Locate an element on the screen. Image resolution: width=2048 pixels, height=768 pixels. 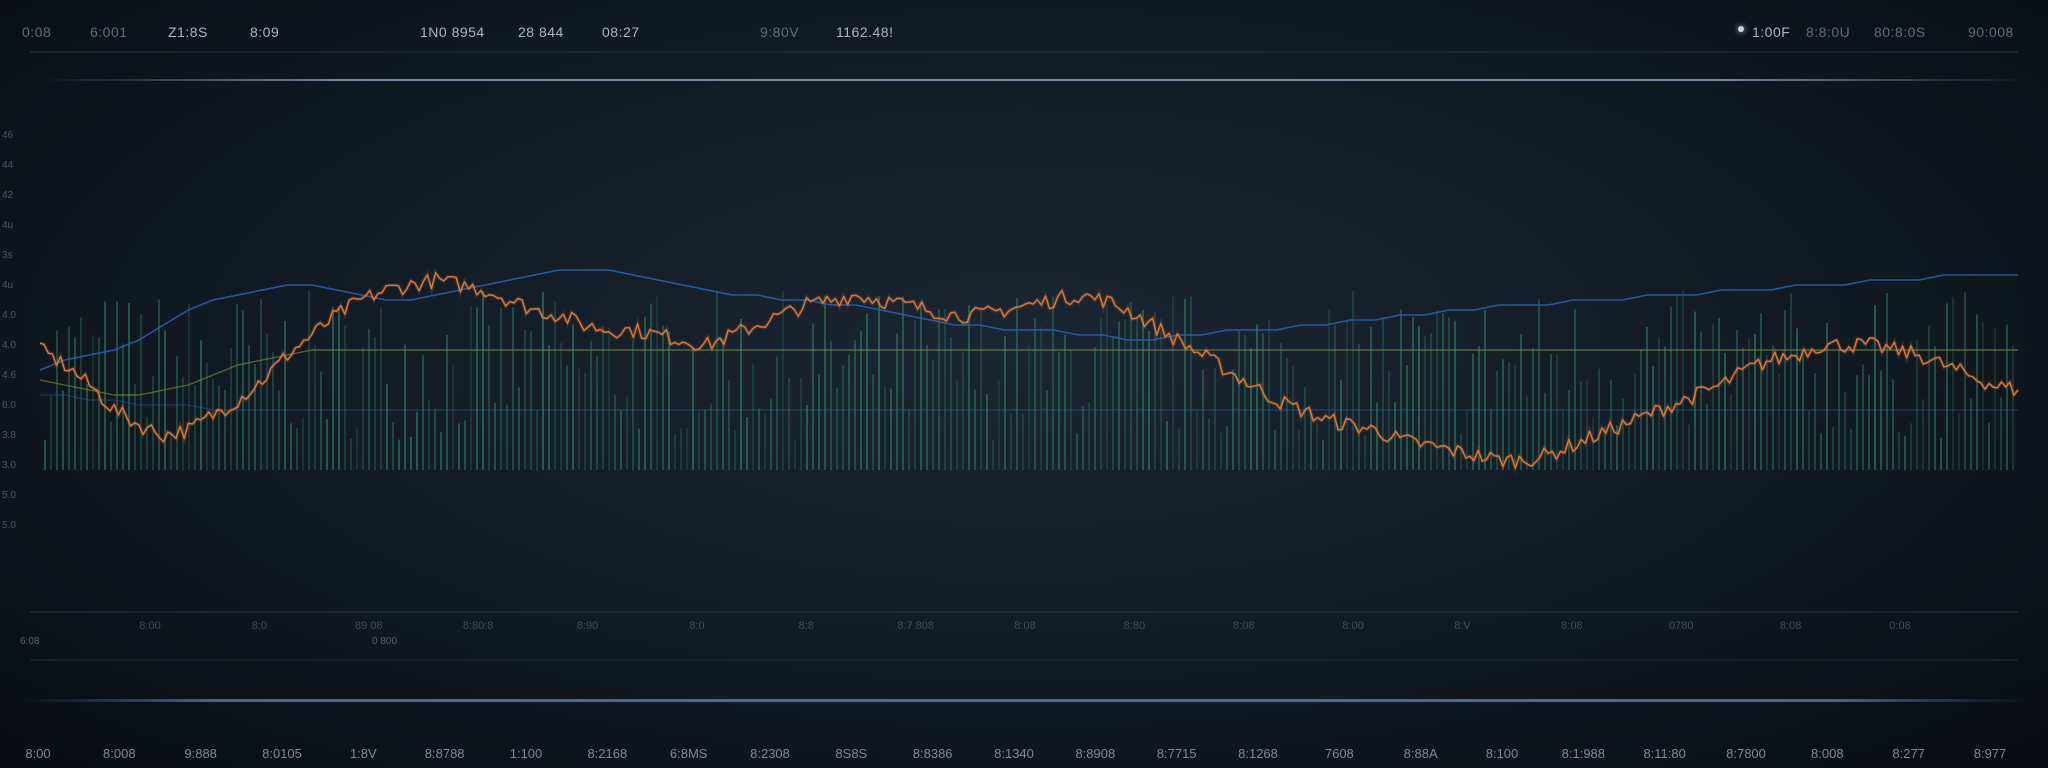
mini-label: 6:08 is located at coordinates (30, 641).